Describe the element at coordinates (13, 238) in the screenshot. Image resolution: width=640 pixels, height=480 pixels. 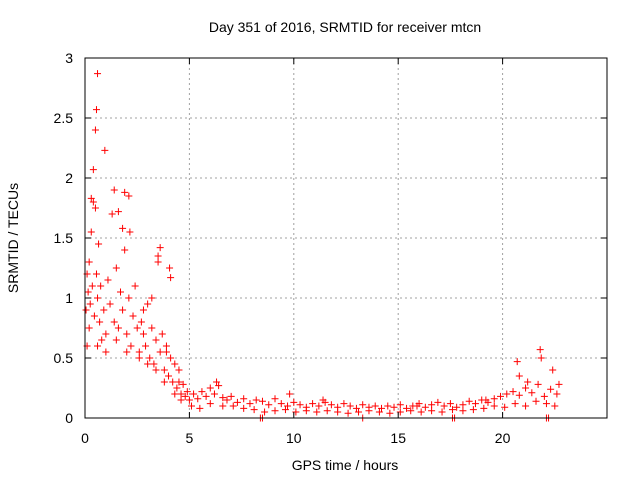
I see `y-axis-label: SRMTID / TECUs` at that location.